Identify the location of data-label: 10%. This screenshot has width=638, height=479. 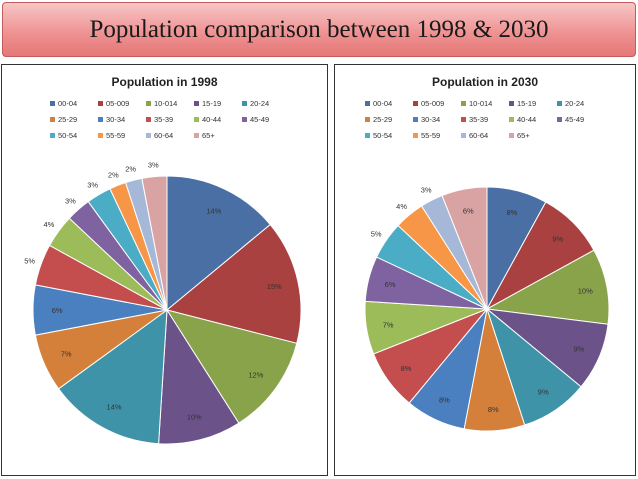
(585, 290).